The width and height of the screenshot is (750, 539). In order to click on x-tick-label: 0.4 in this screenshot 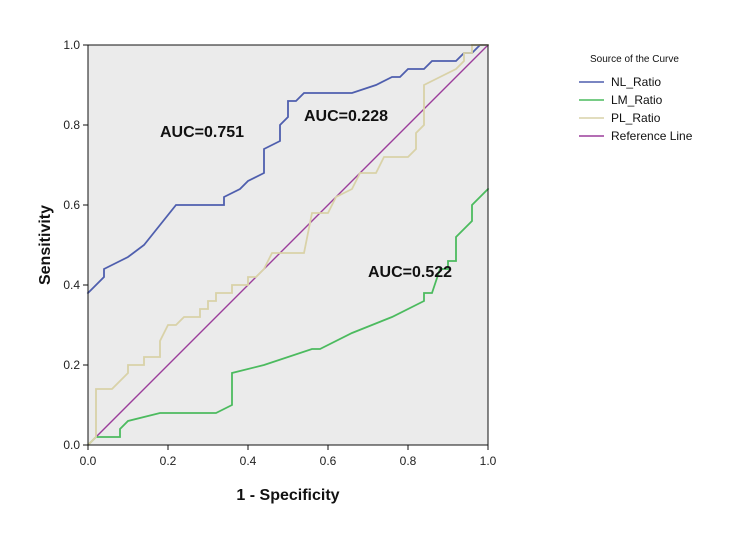, I will do `click(248, 461)`.